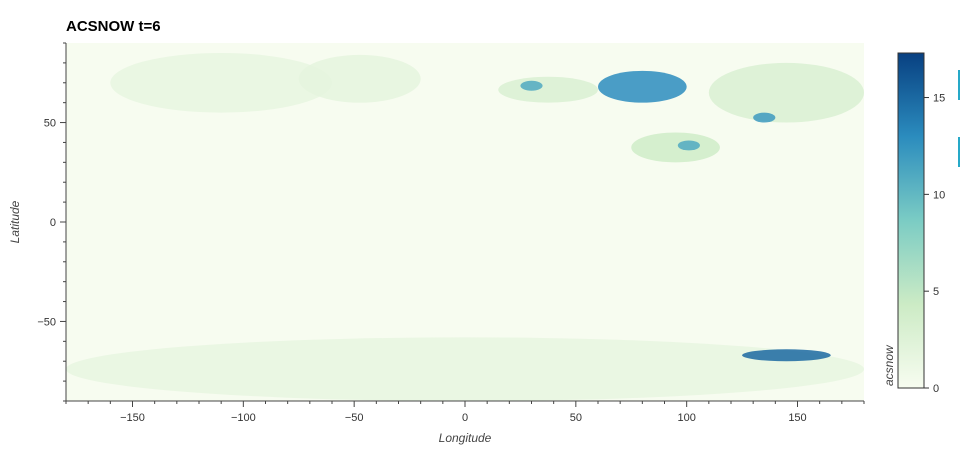 This screenshot has height=458, width=962. I want to click on y-tick-label: 50, so click(50, 124).